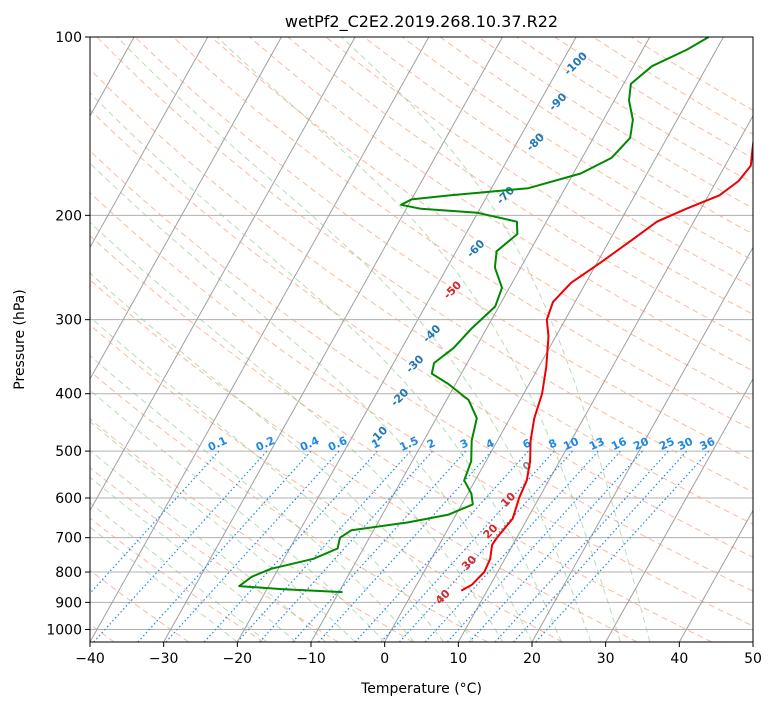 The width and height of the screenshot is (775, 708). I want to click on moist-adiabat-label: 0, so click(527, 465).